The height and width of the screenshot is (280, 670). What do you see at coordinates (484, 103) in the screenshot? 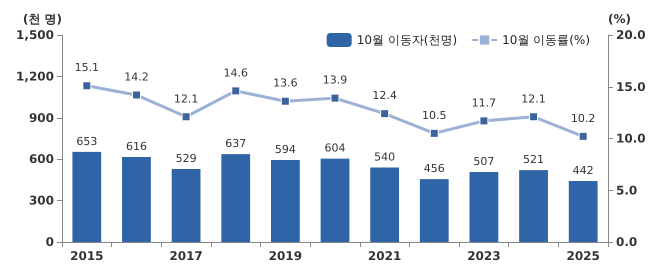
I see `data-label: 11.7` at bounding box center [484, 103].